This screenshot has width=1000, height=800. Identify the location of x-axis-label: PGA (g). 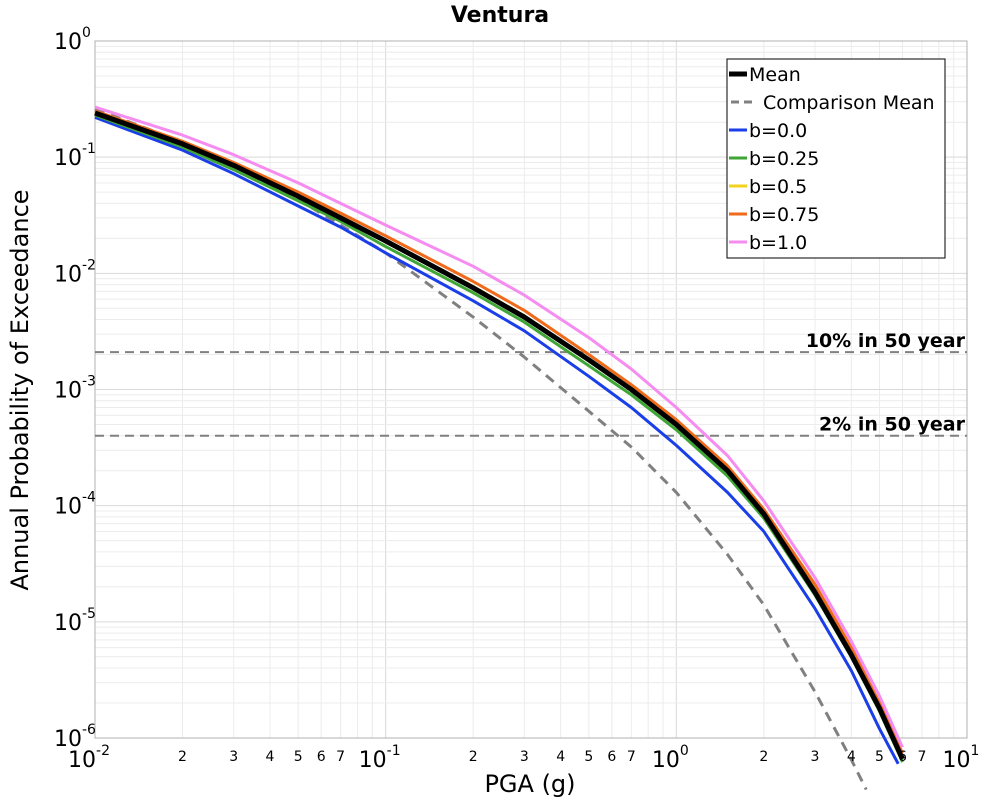
(529, 784).